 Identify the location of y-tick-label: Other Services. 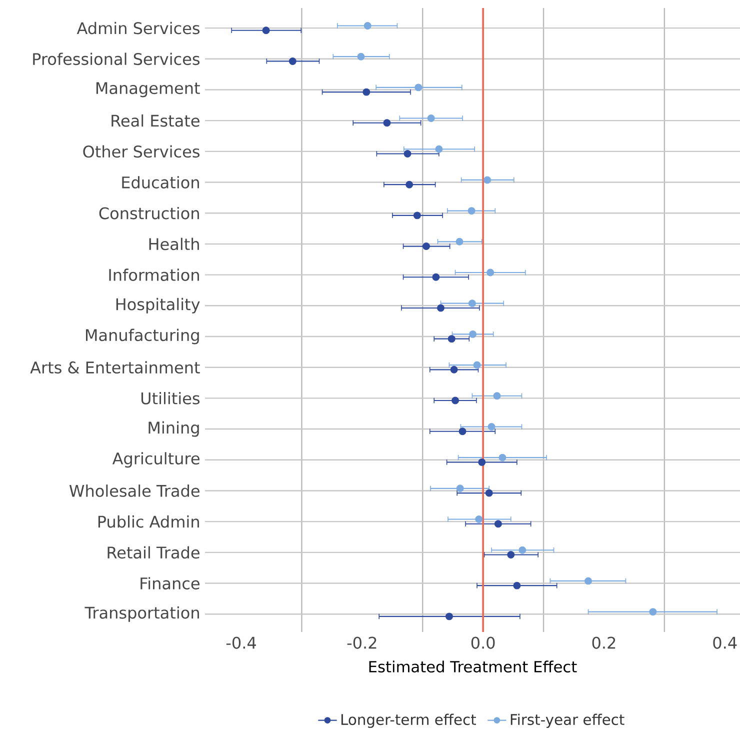
(141, 151).